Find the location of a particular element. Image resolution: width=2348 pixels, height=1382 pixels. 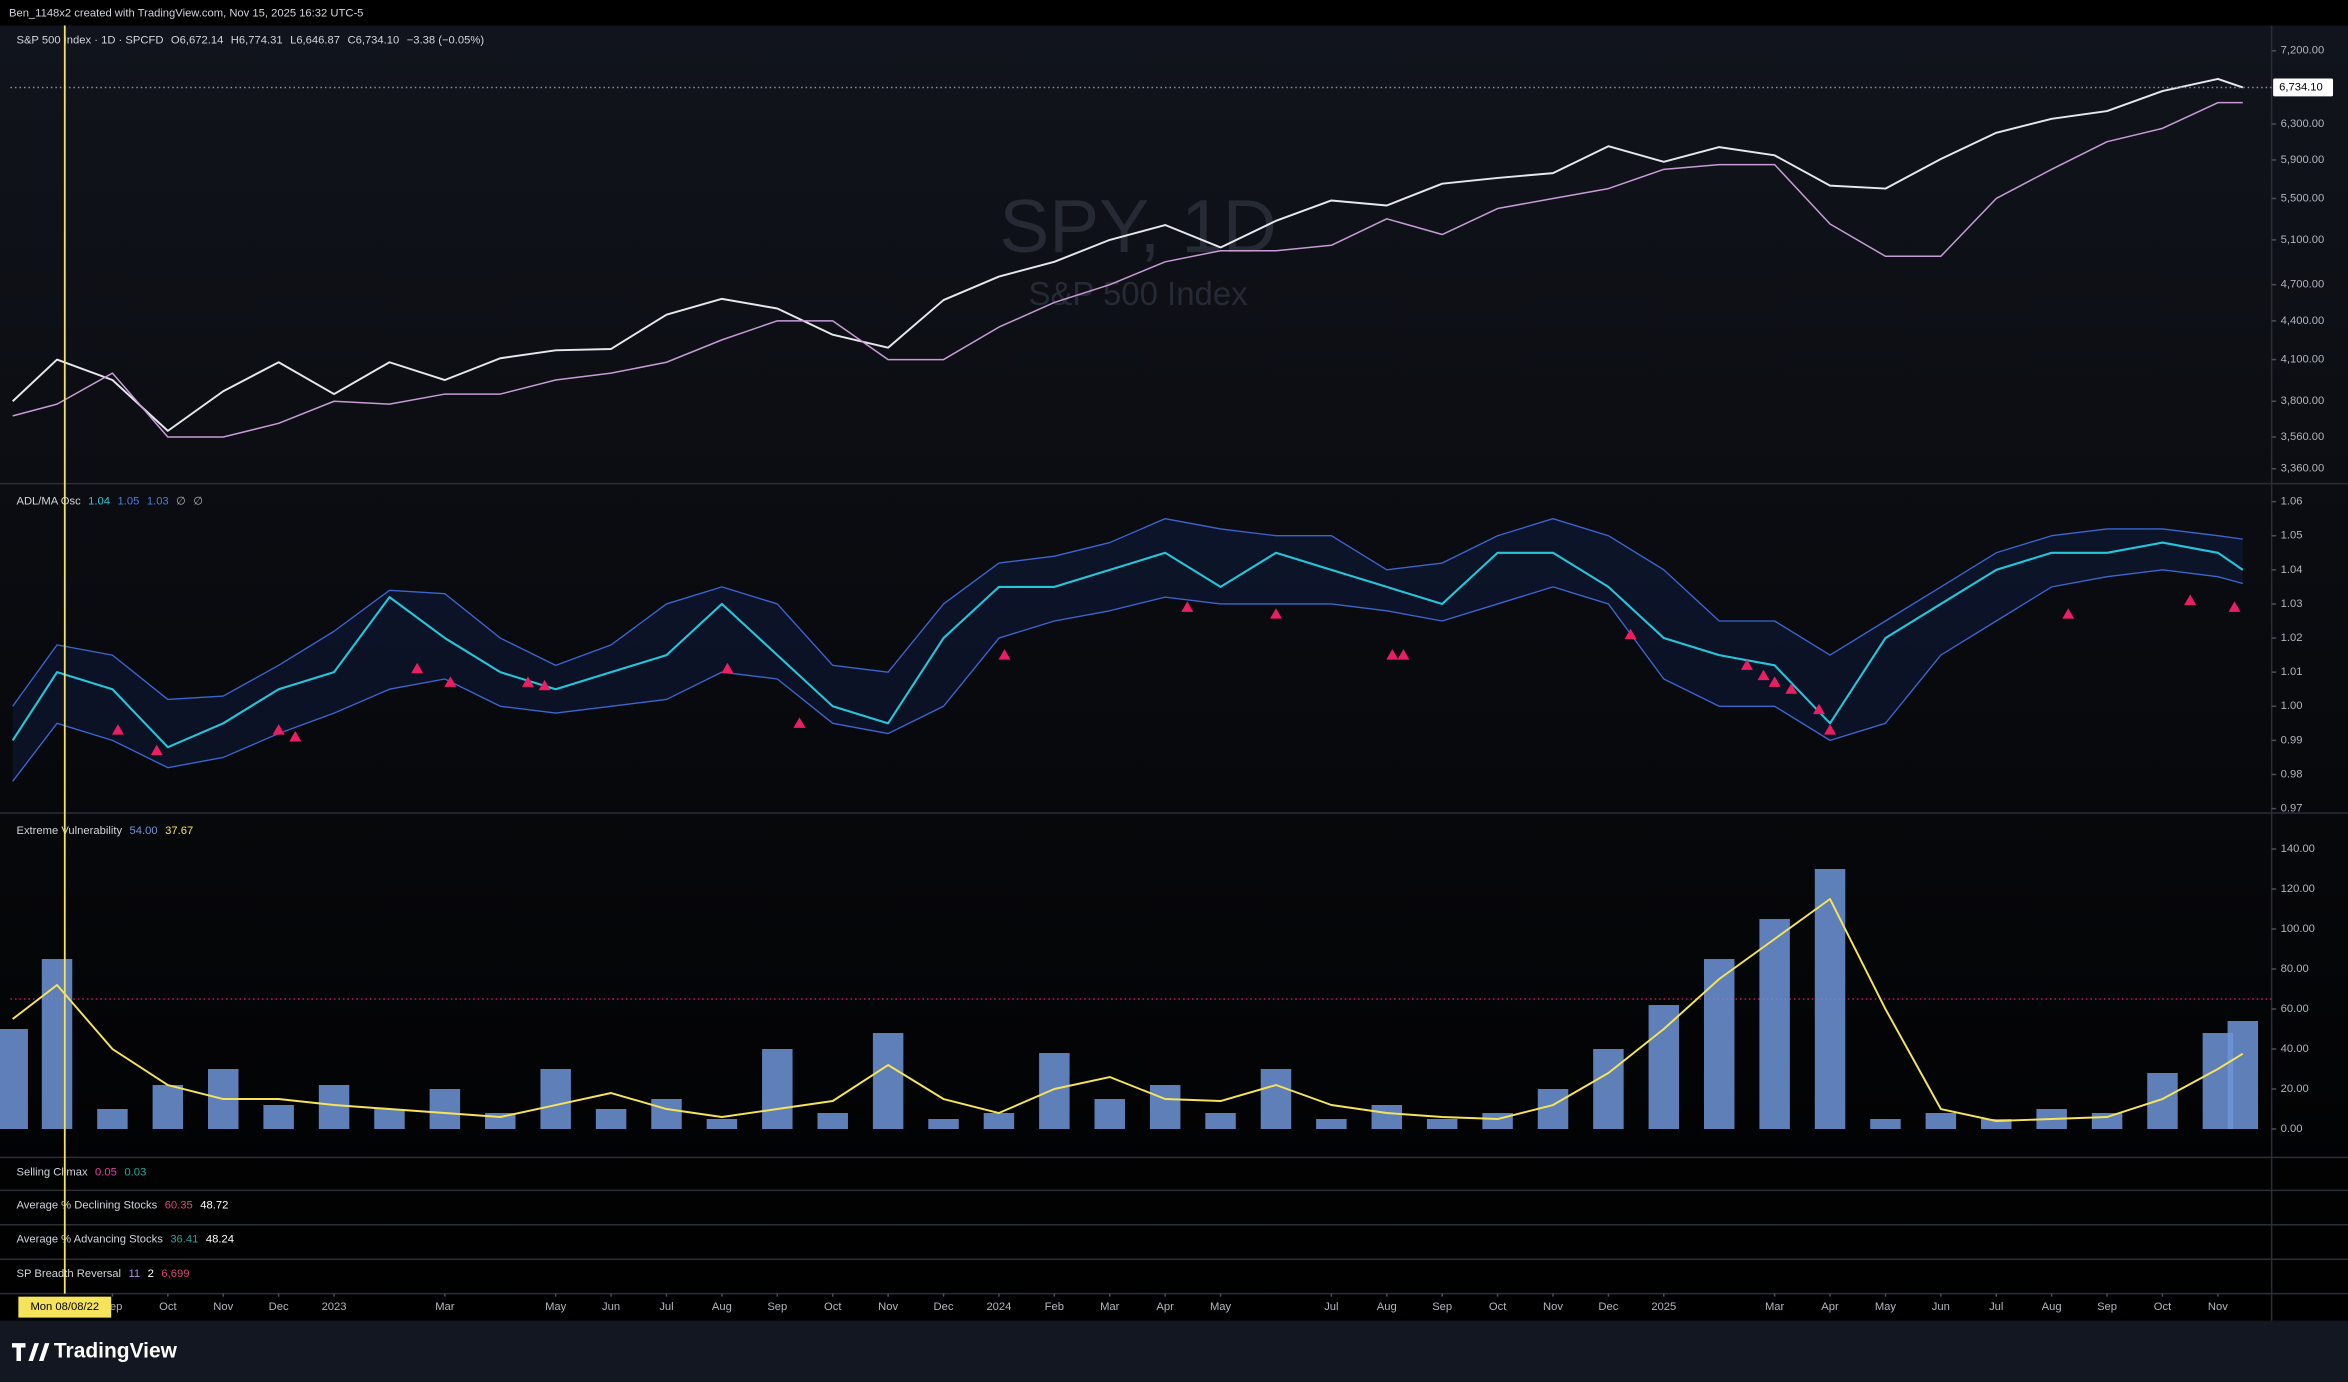

watermark: SPY, 1D is located at coordinates (1137, 226).